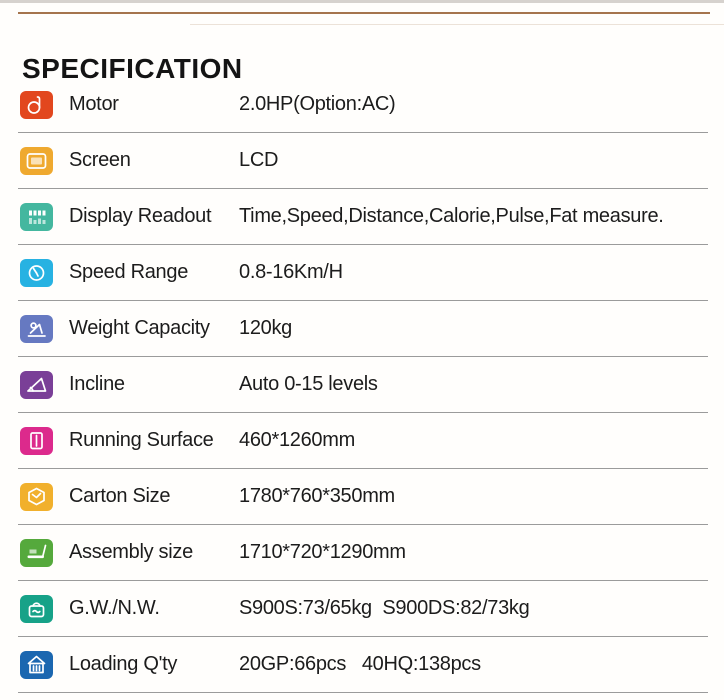 The height and width of the screenshot is (700, 724). Describe the element at coordinates (94, 104) in the screenshot. I see `spec-label: Motor` at that location.